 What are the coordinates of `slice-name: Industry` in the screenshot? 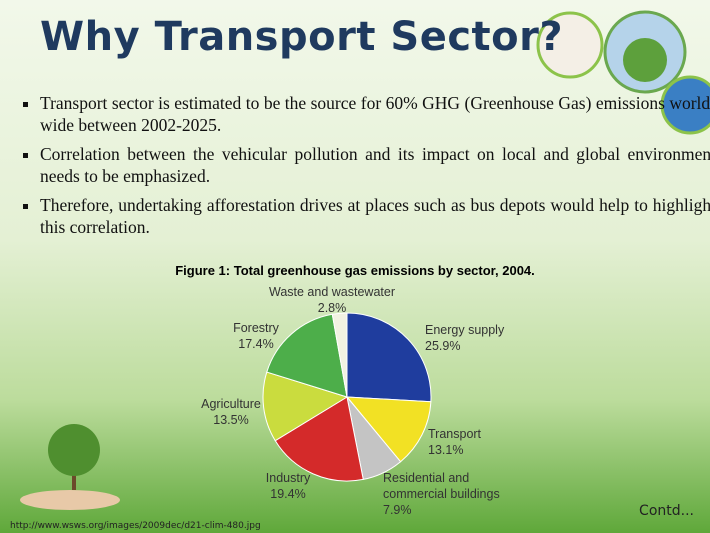 It's located at (288, 478).